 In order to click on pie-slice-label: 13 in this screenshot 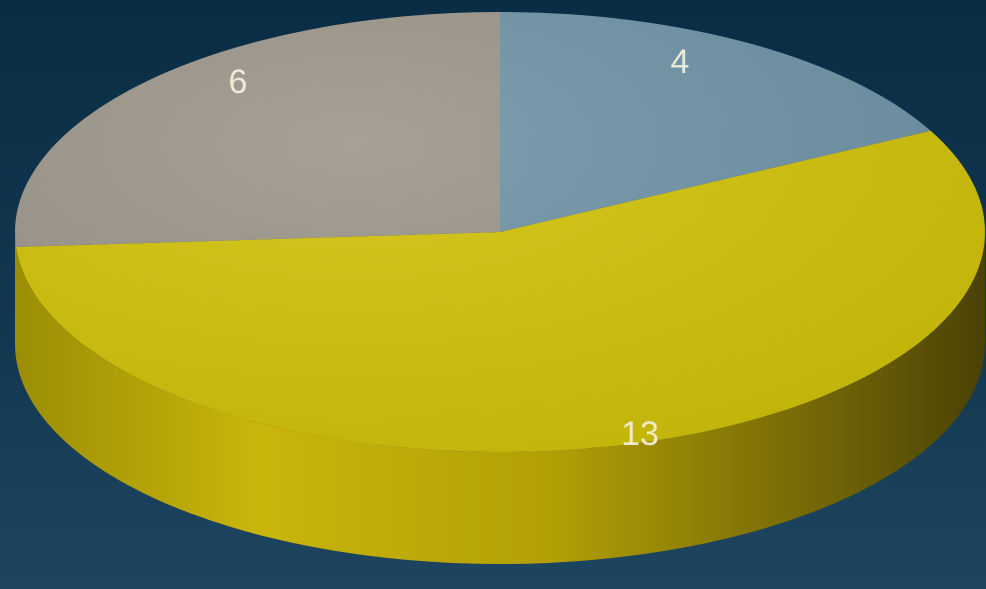, I will do `click(640, 434)`.